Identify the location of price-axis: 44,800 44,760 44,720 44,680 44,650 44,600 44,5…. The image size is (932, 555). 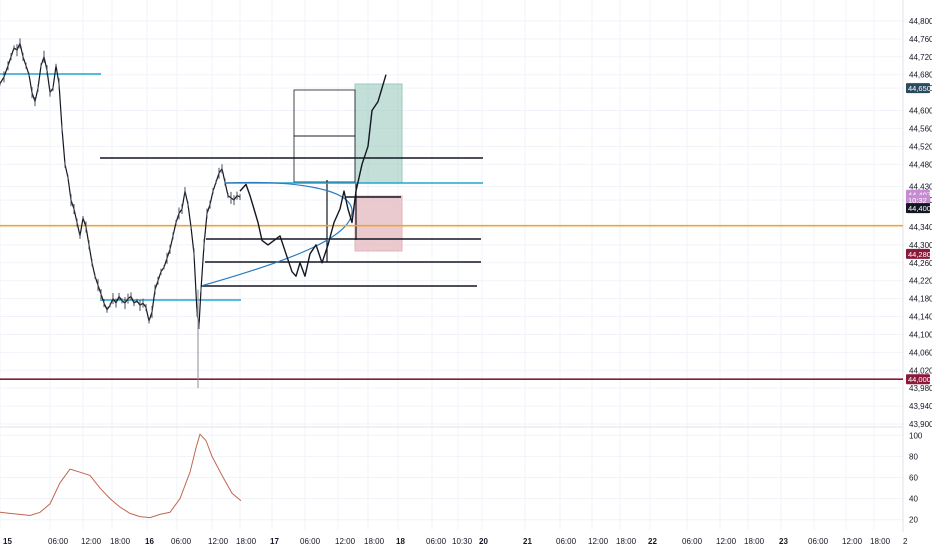
(920, 223).